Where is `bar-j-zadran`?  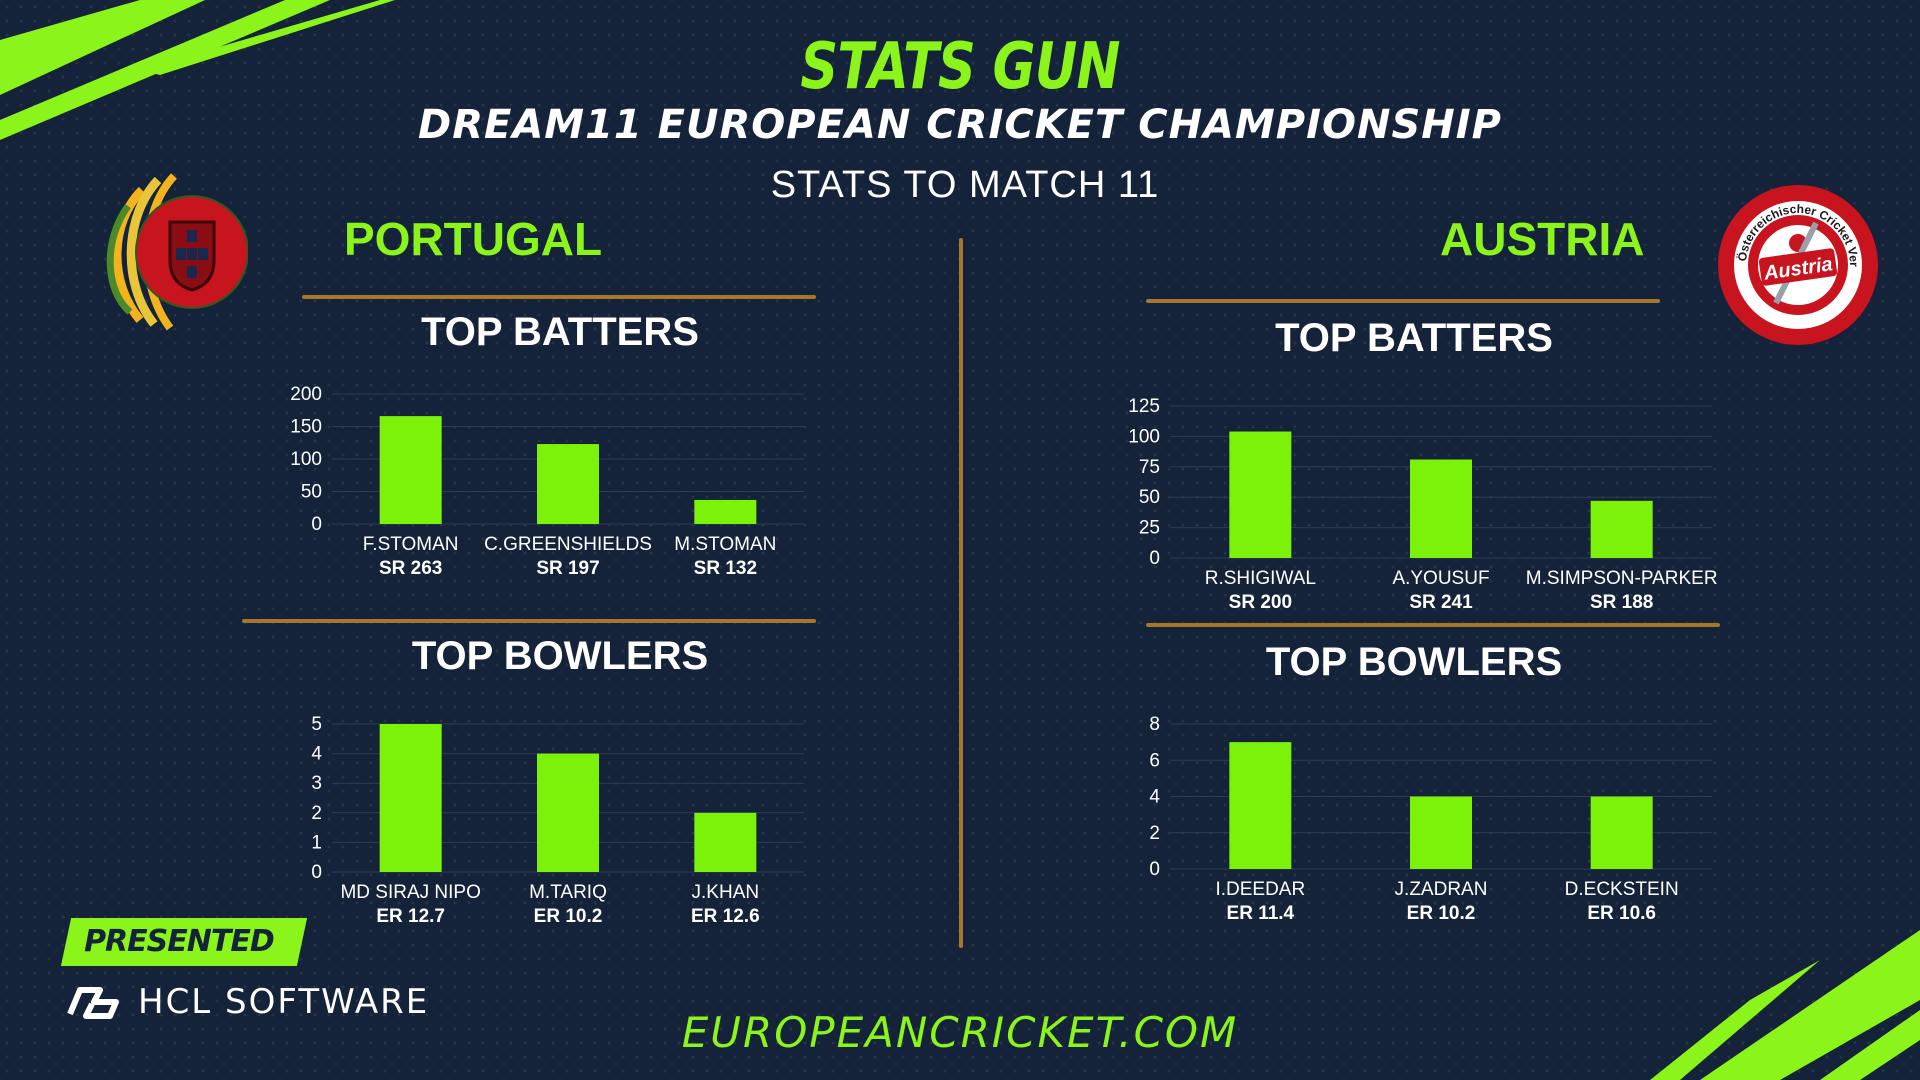 bar-j-zadran is located at coordinates (1441, 832).